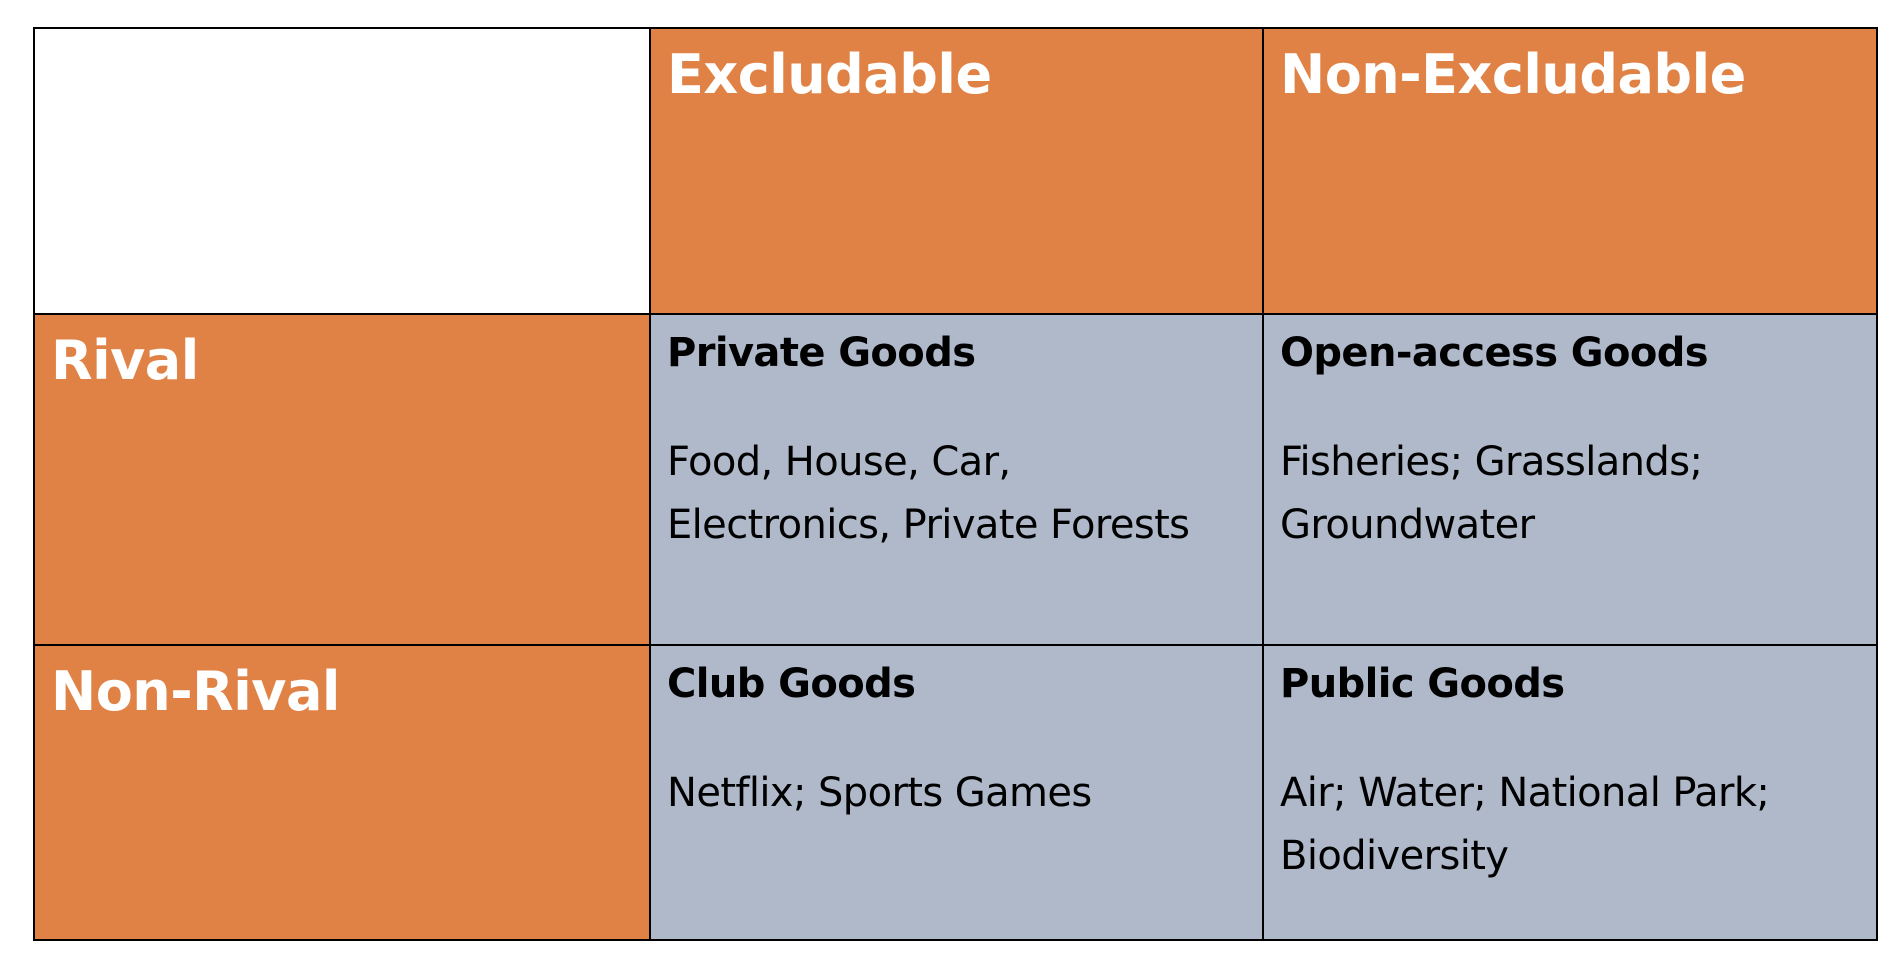 The image size is (1900, 968). I want to click on row-label-rival: Rival, so click(125, 360).